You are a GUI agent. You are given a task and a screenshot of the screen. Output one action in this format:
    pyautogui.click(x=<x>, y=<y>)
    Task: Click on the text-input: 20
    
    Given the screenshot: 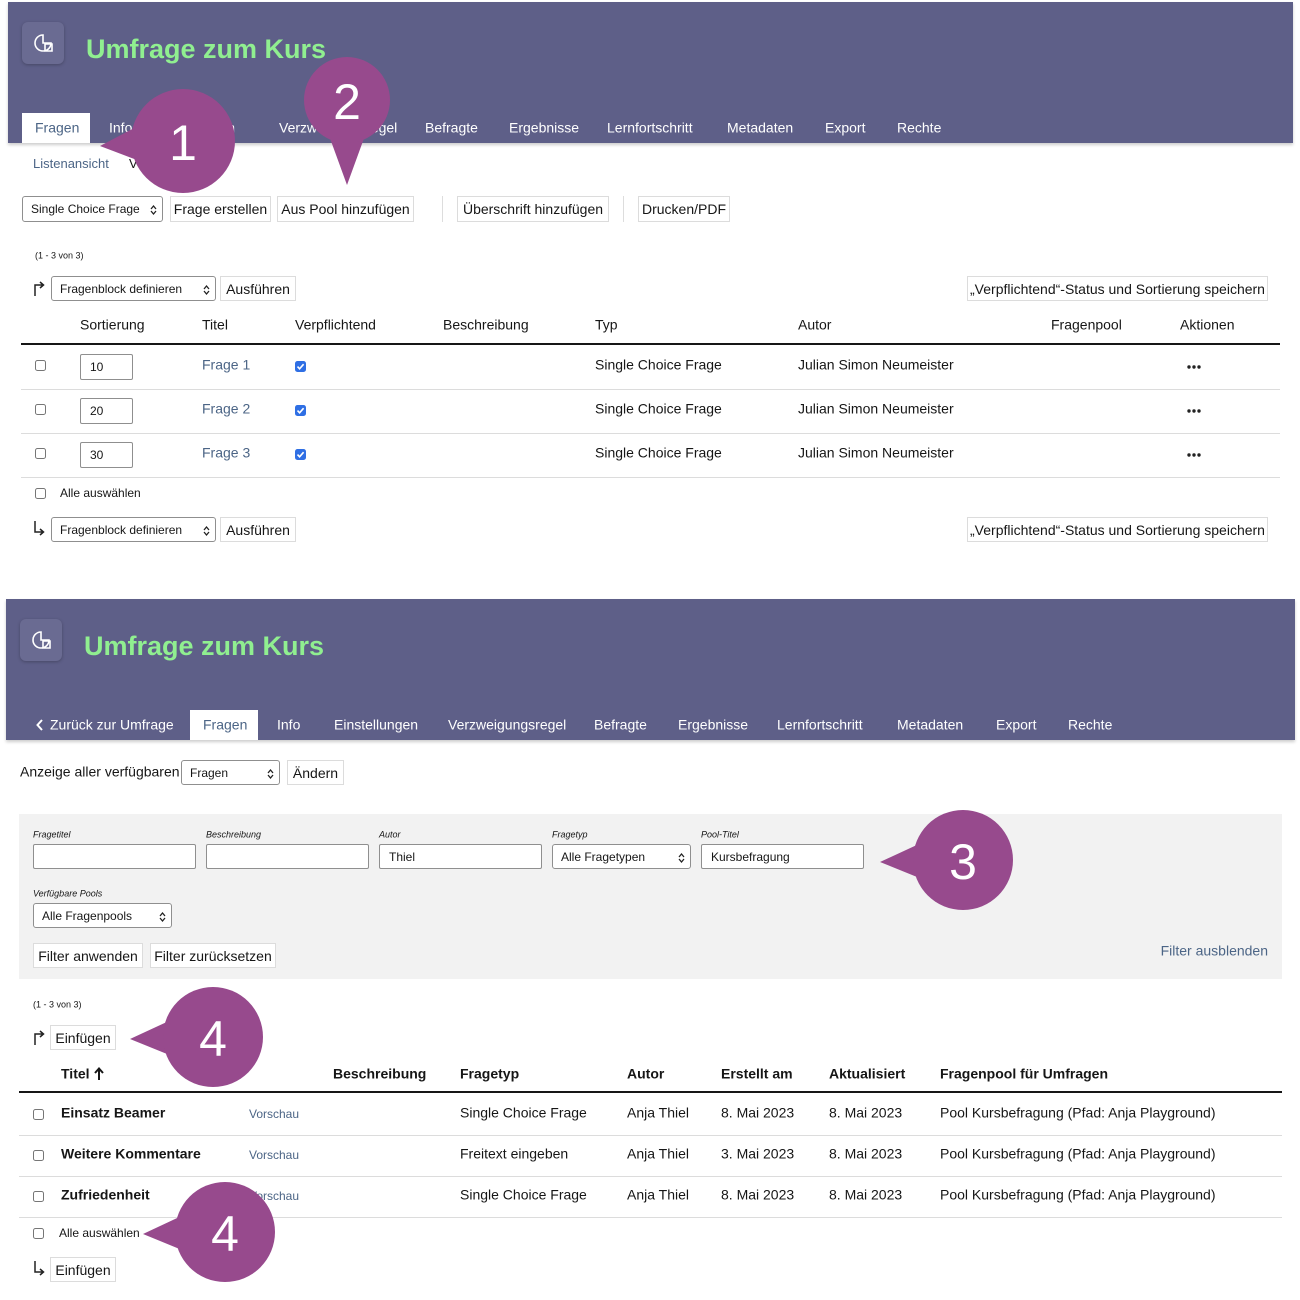 What is the action you would take?
    pyautogui.click(x=106, y=411)
    